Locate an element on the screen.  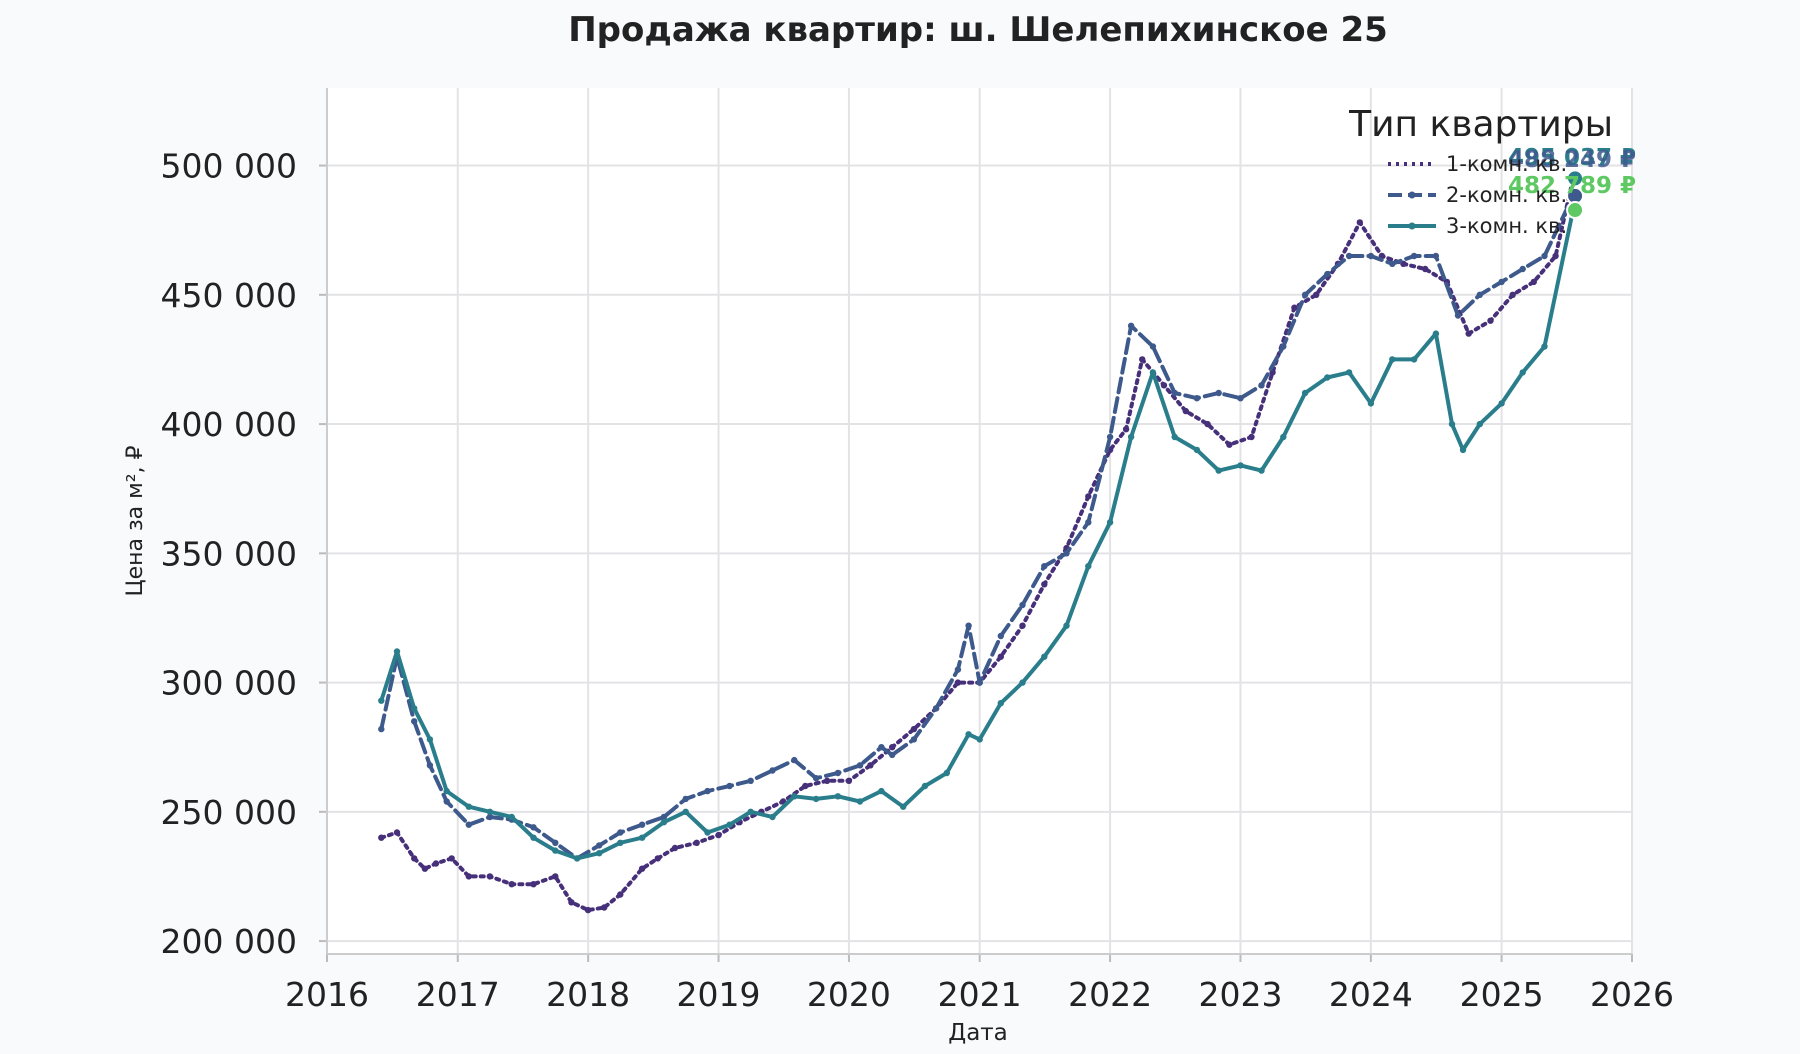
legend-label-3: 3-комн. кв. is located at coordinates (1506, 226).